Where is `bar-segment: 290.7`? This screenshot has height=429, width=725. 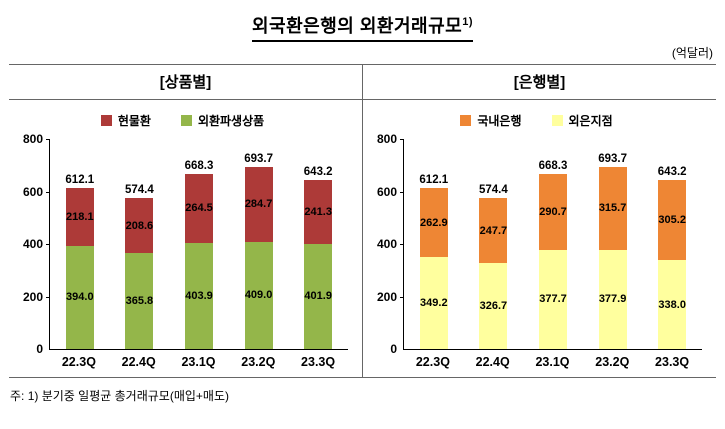
bar-segment: 290.7 is located at coordinates (552, 211).